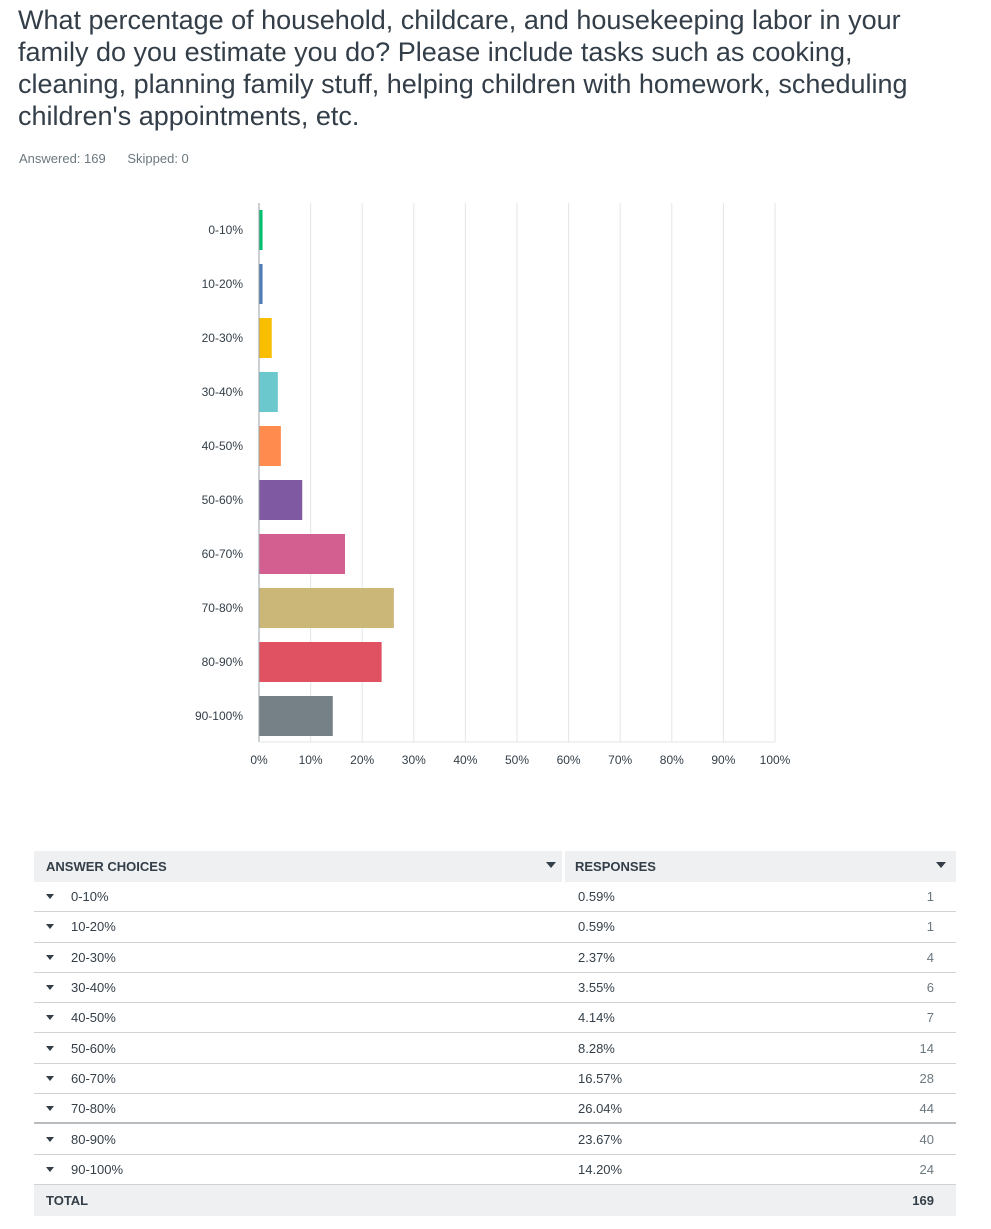  I want to click on answer-choice-label: 70-80%, so click(93, 1108).